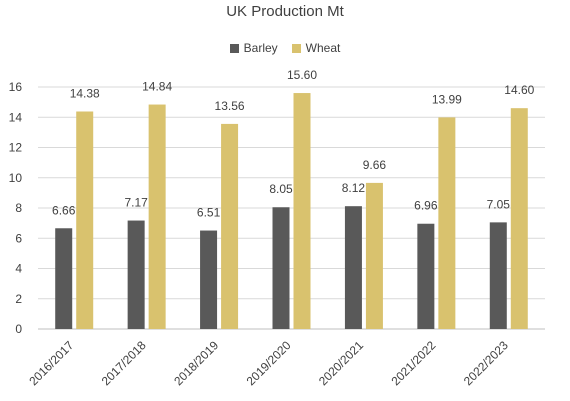 The width and height of the screenshot is (570, 401). Describe the element at coordinates (285, 48) in the screenshot. I see `legend: Barley Wheat` at that location.